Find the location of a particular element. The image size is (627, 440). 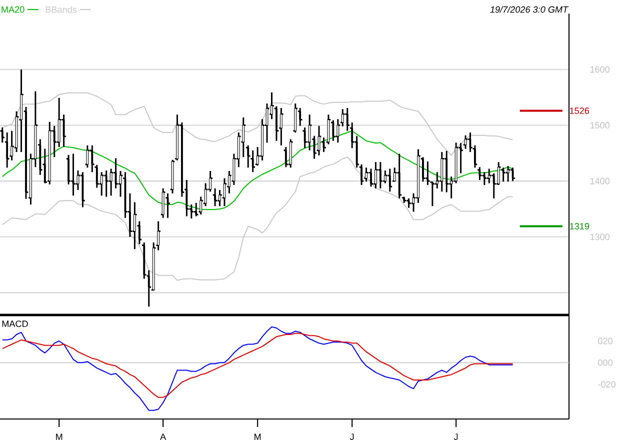

legend-label: MA20 is located at coordinates (13, 9).